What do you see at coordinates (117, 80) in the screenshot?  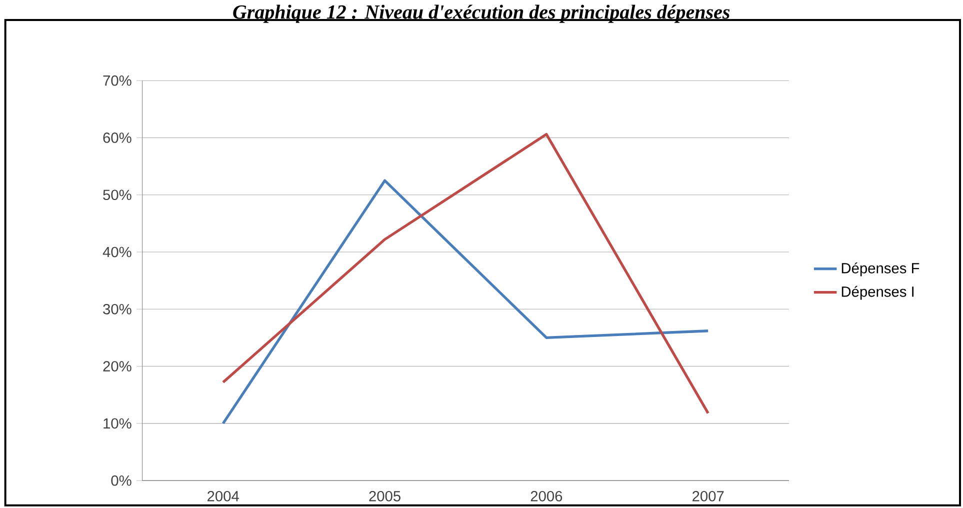 I see `y-tick-label: 70%` at bounding box center [117, 80].